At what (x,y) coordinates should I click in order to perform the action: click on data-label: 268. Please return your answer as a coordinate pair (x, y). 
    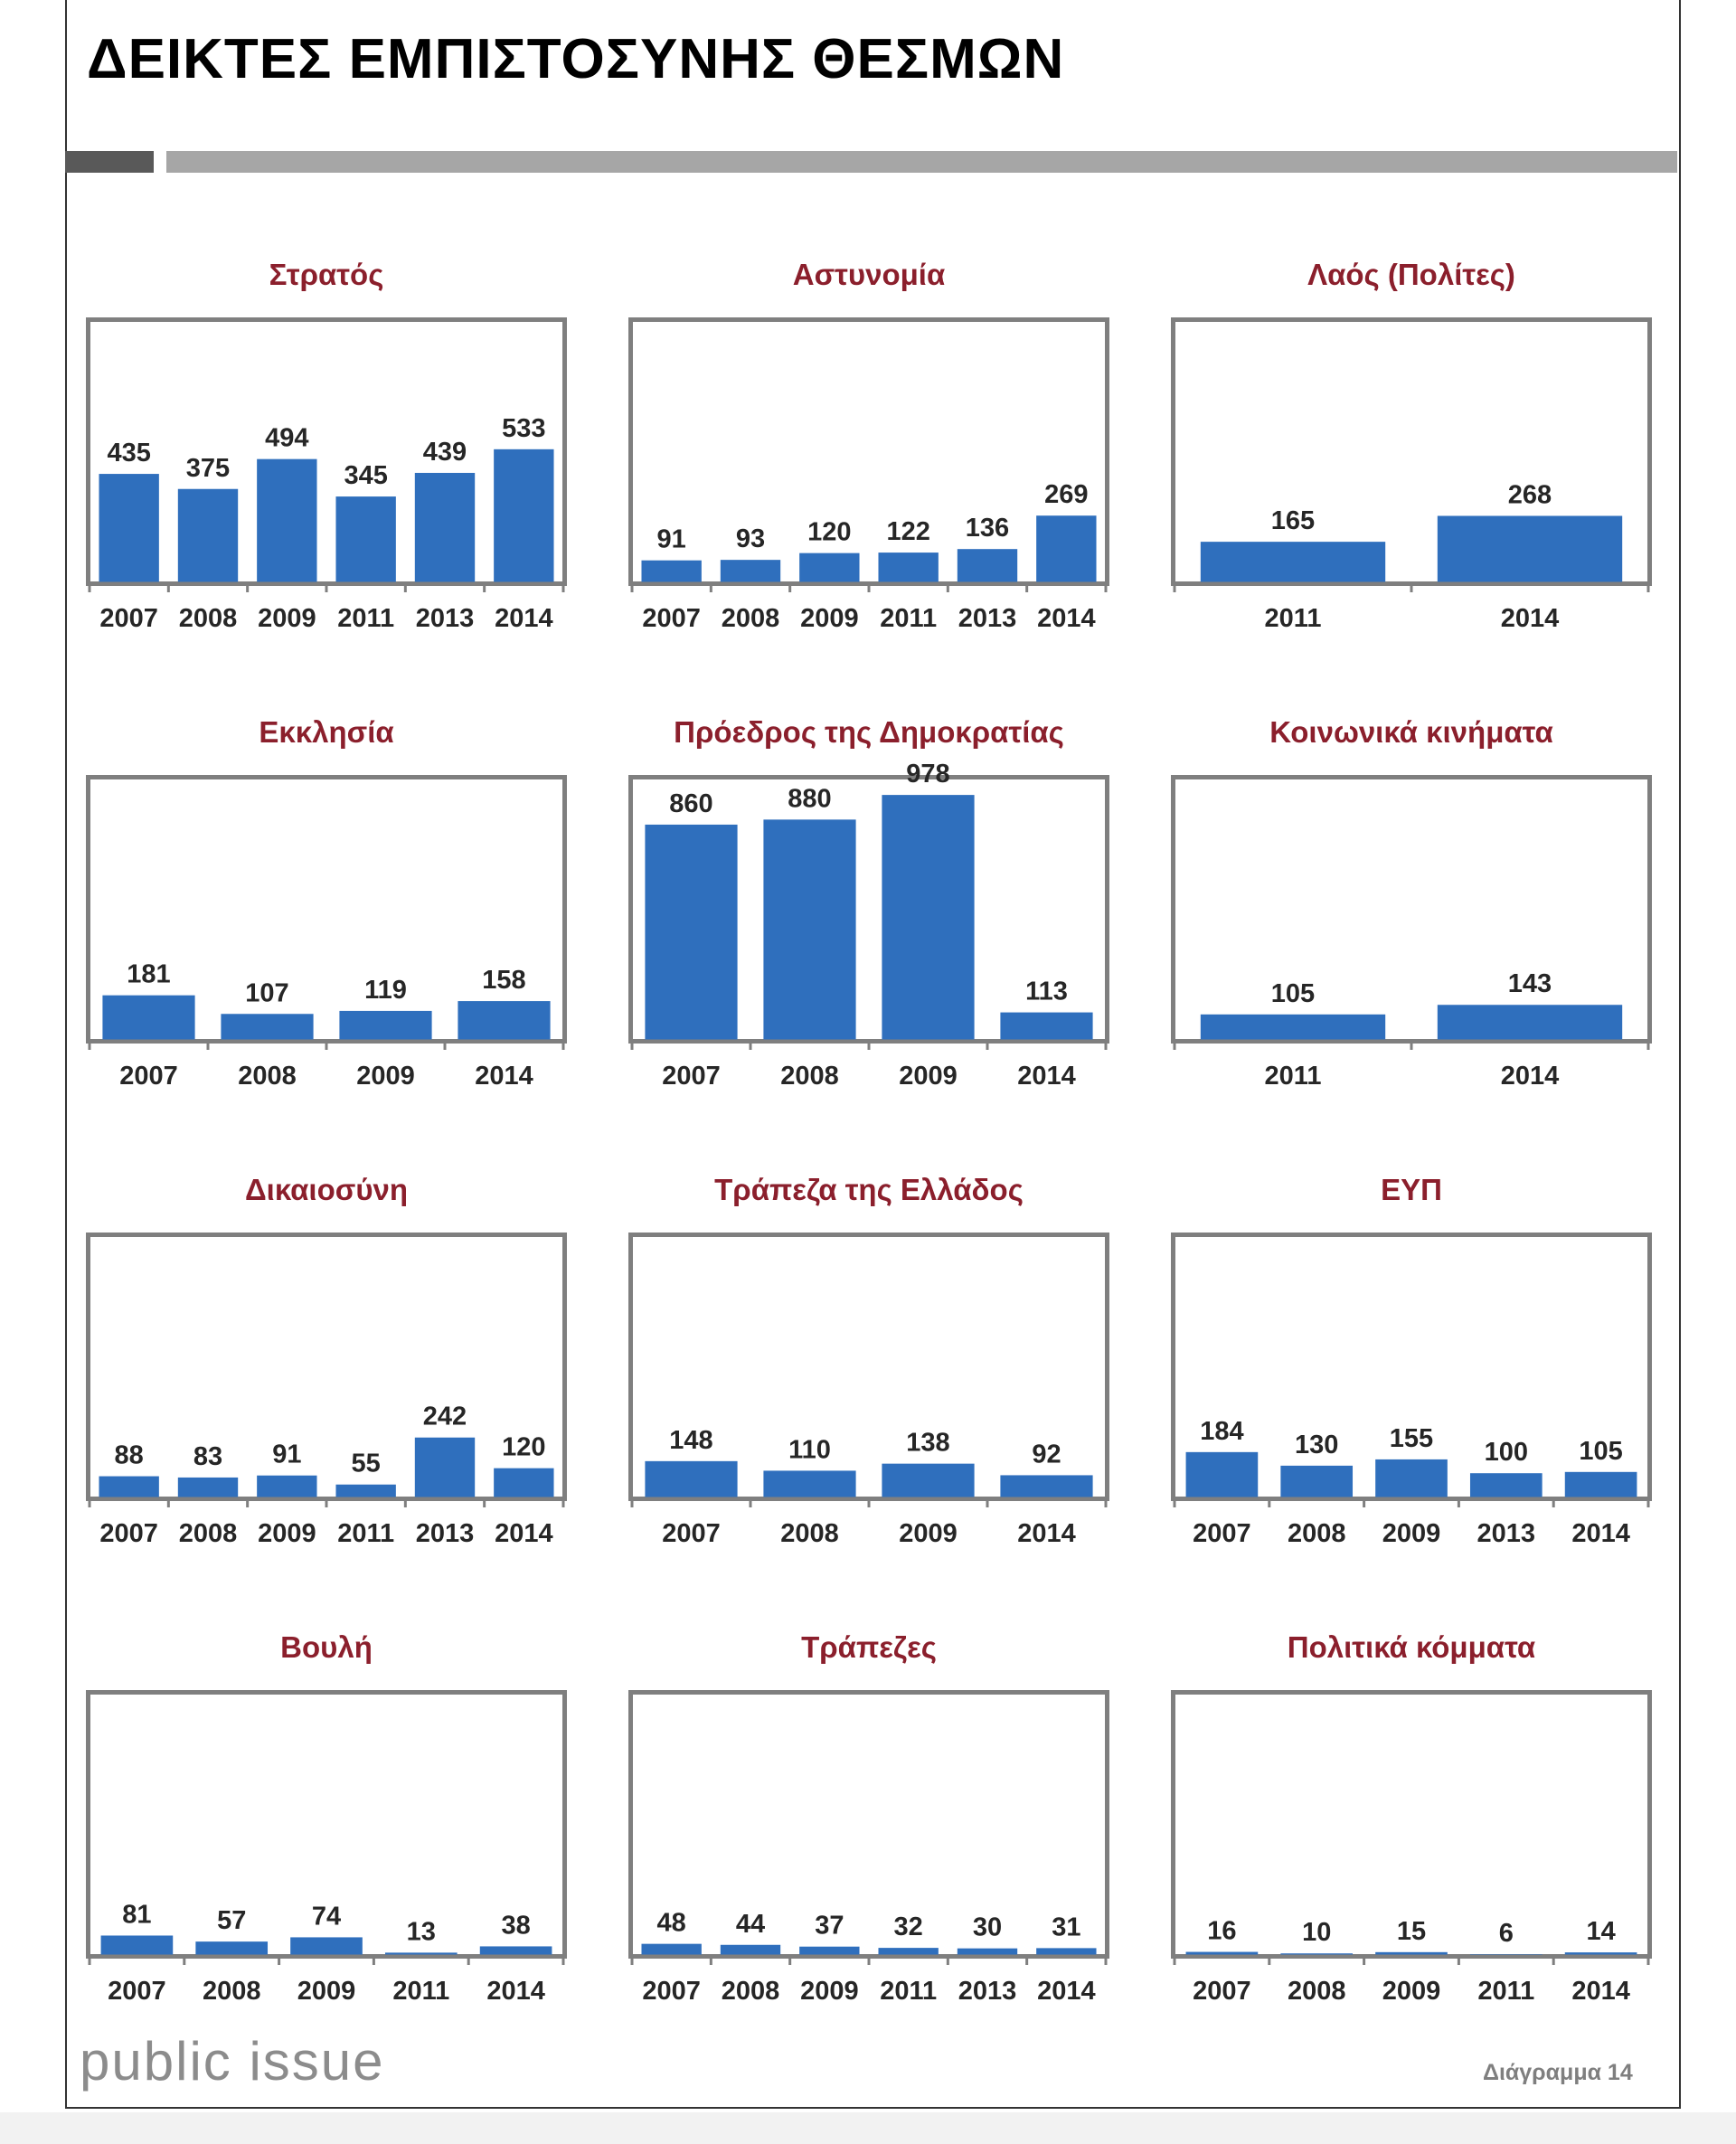
    Looking at the image, I should click on (1530, 494).